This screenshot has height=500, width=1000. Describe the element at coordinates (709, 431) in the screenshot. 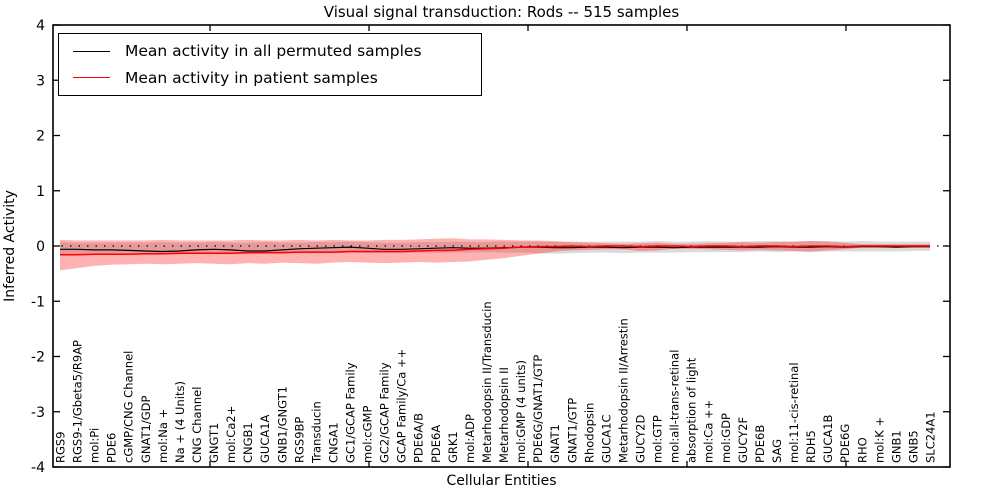

I see `x-category-label: mol:Ca ++` at that location.